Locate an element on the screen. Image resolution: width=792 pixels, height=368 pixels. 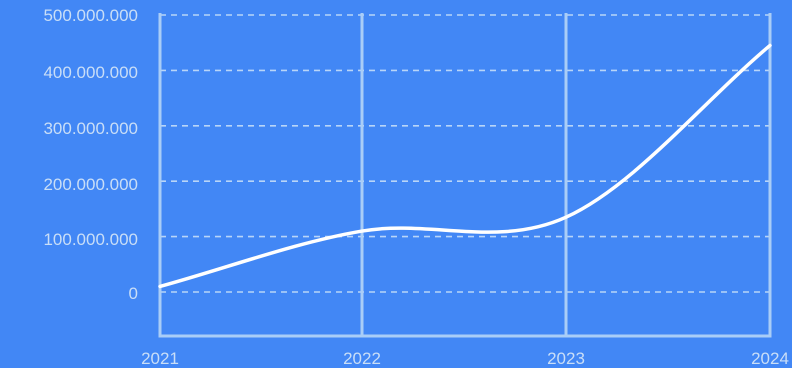
y-tick-label: 200.000.000 is located at coordinates (90, 184).